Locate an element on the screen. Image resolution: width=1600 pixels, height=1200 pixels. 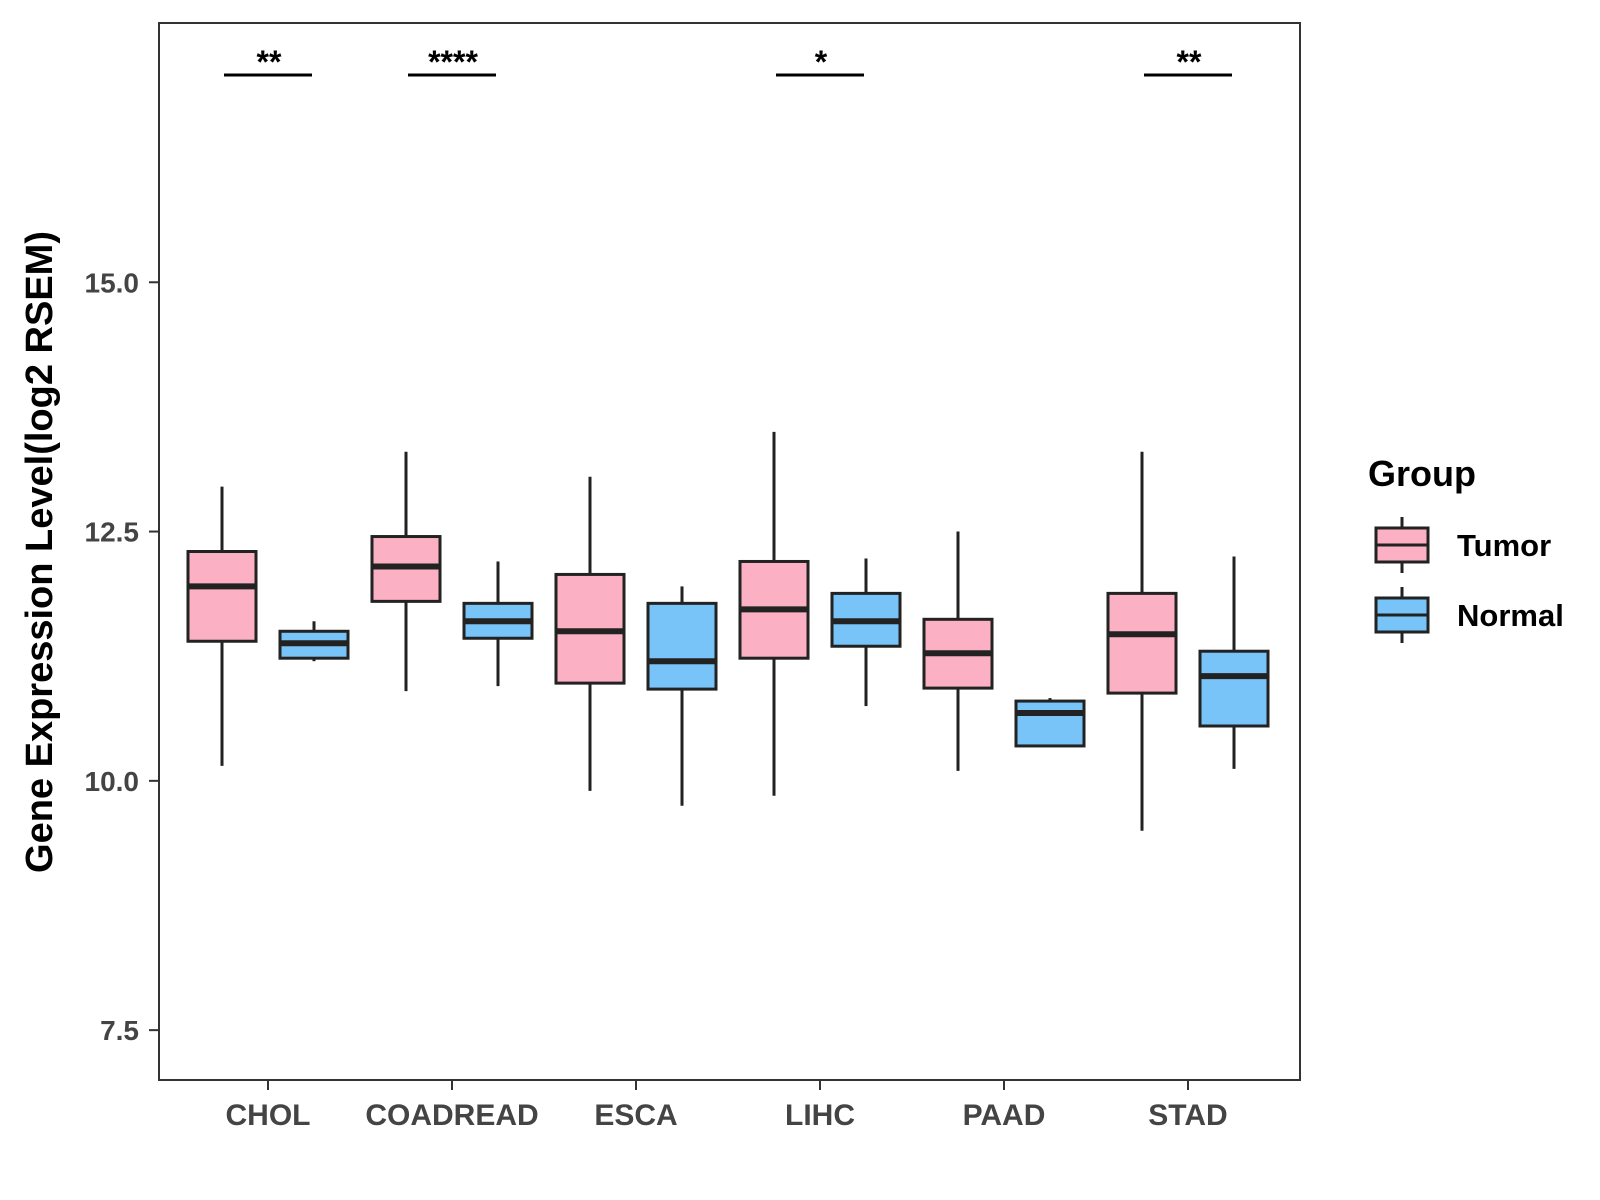
sig-label: * is located at coordinates (821, 62).